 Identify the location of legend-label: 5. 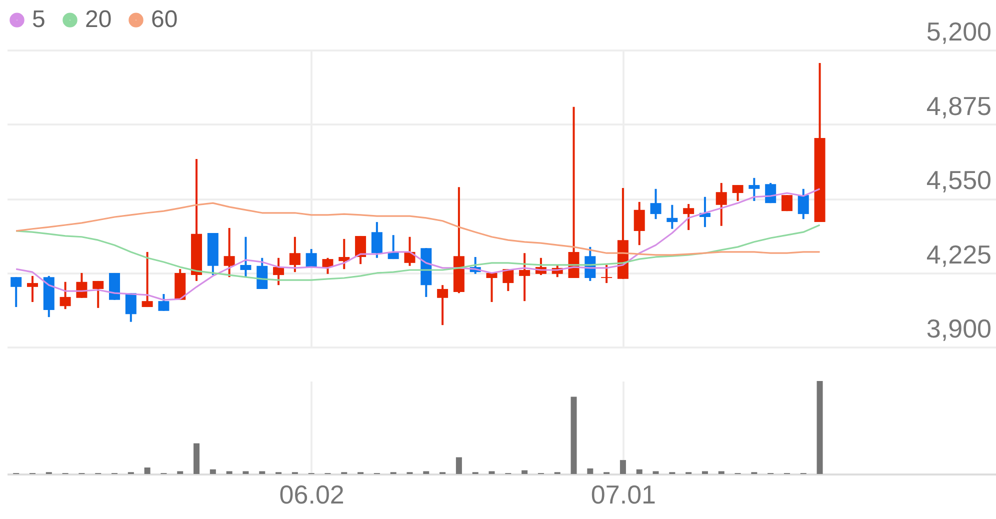
(39, 20).